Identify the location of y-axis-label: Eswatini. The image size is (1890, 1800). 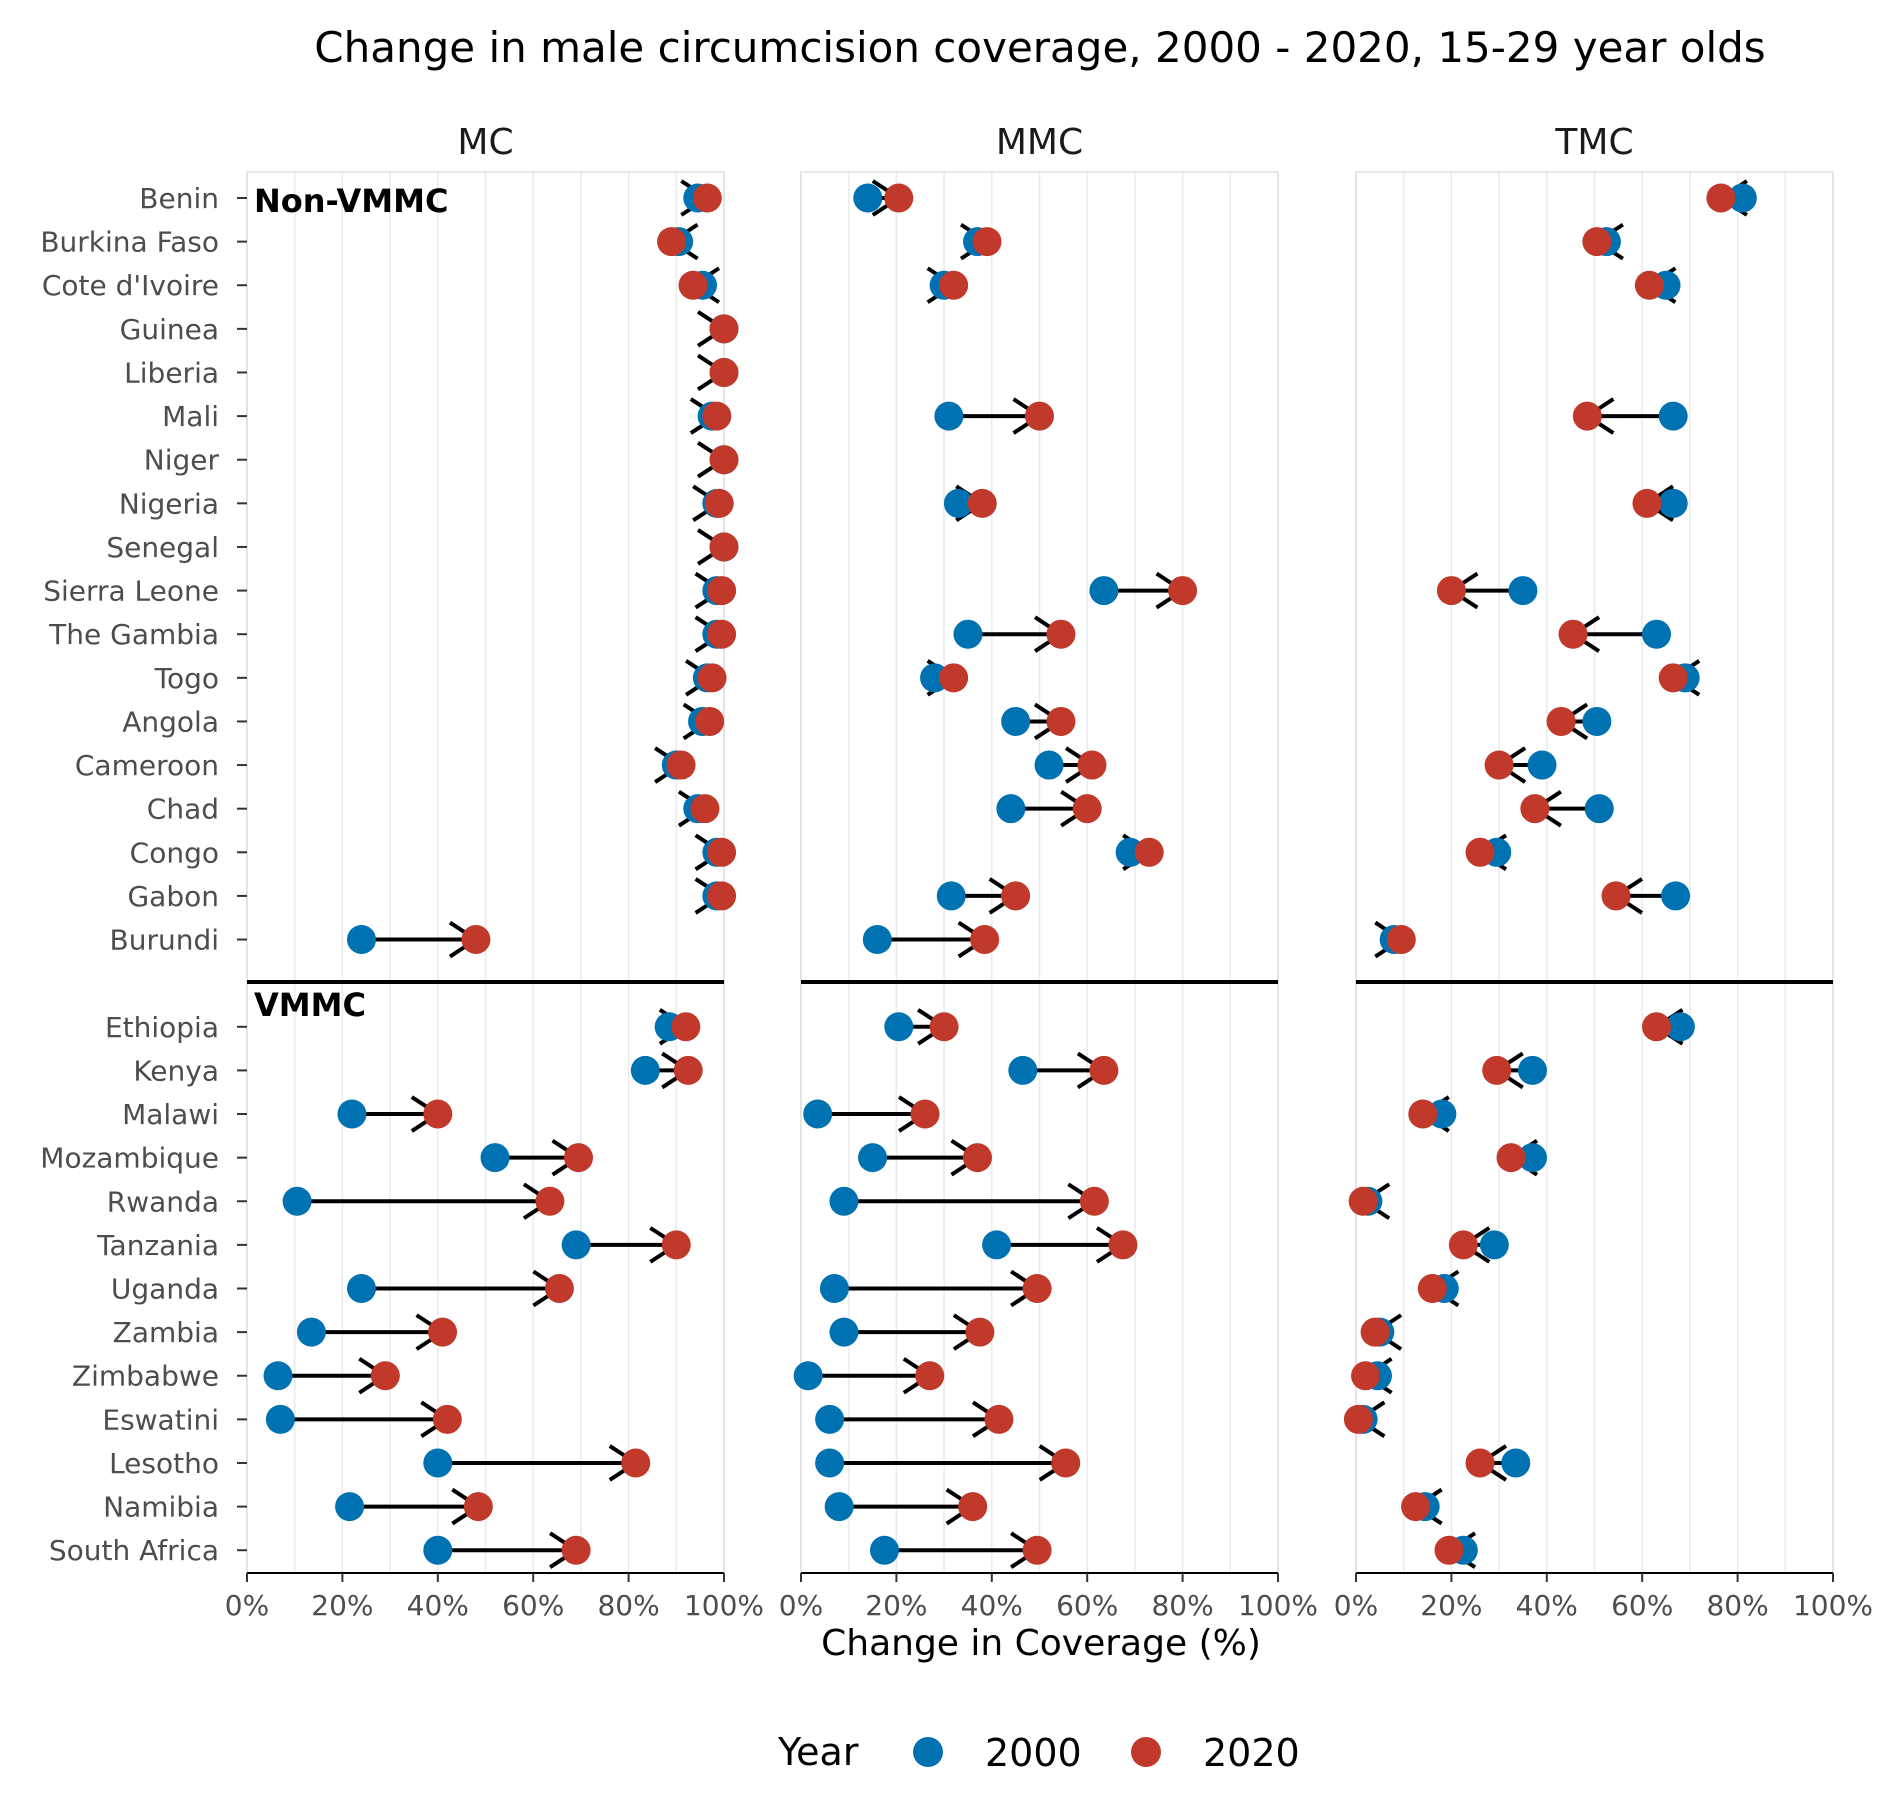
(160, 1419).